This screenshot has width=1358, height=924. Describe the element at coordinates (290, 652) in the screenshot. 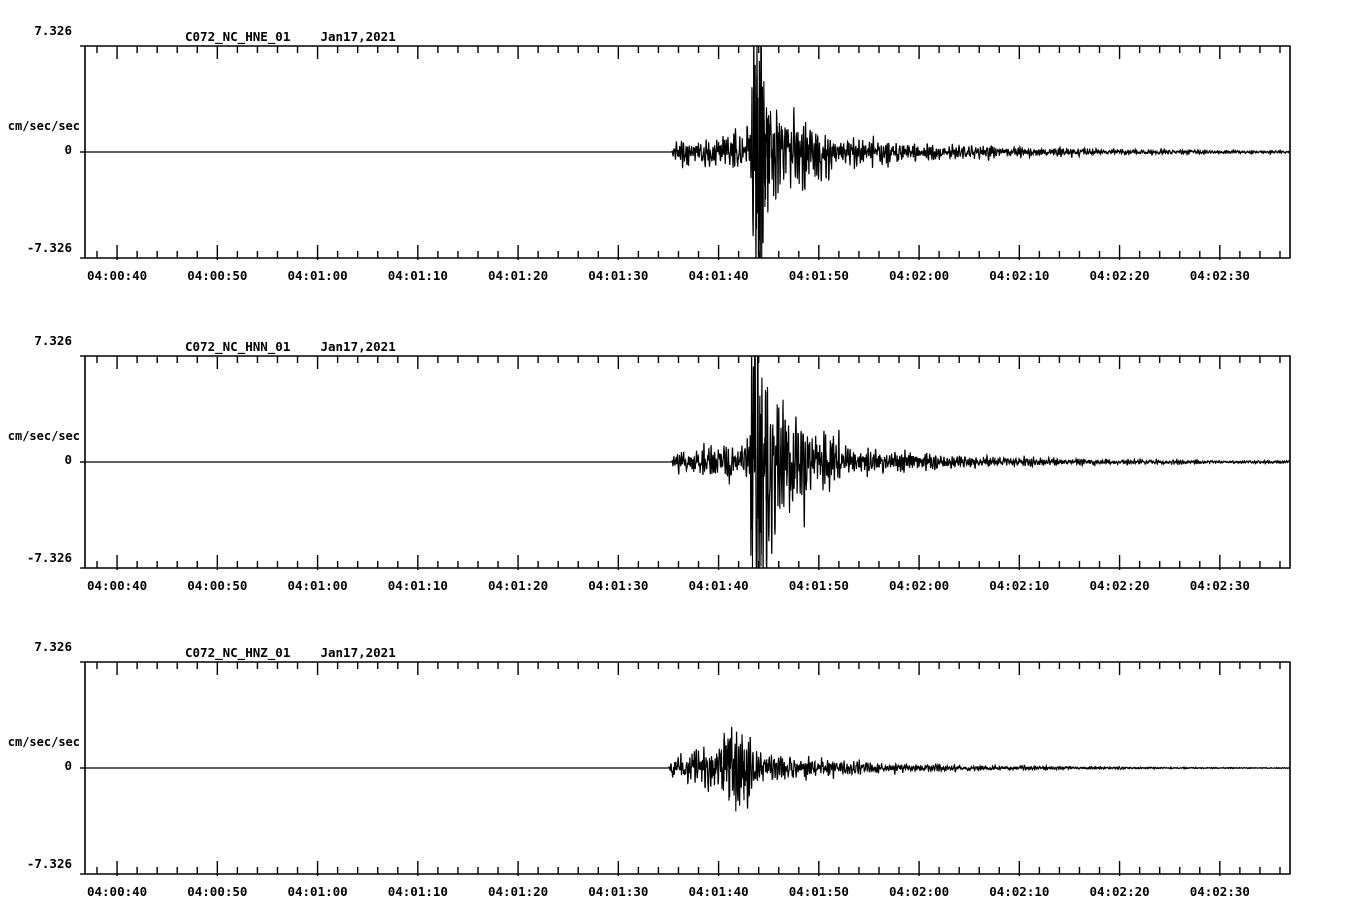

I see `panel-title: C072_NC_HNZ_01 Jan17,2021` at that location.